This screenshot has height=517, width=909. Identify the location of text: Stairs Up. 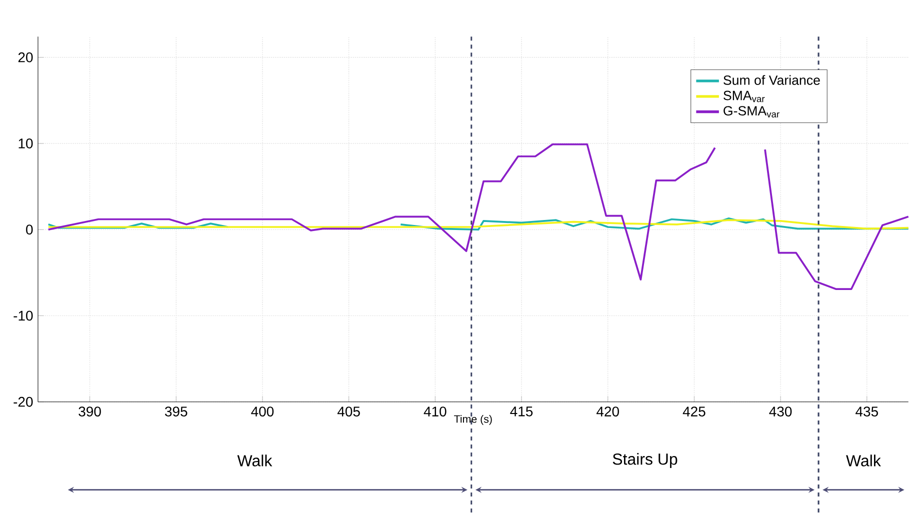
(645, 460).